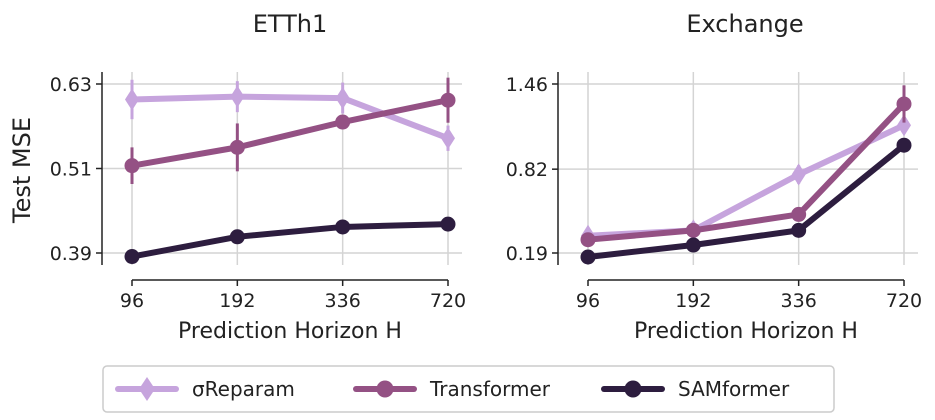 This screenshot has height=420, width=935. Describe the element at coordinates (744, 24) in the screenshot. I see `chart-title: Exchange` at that location.